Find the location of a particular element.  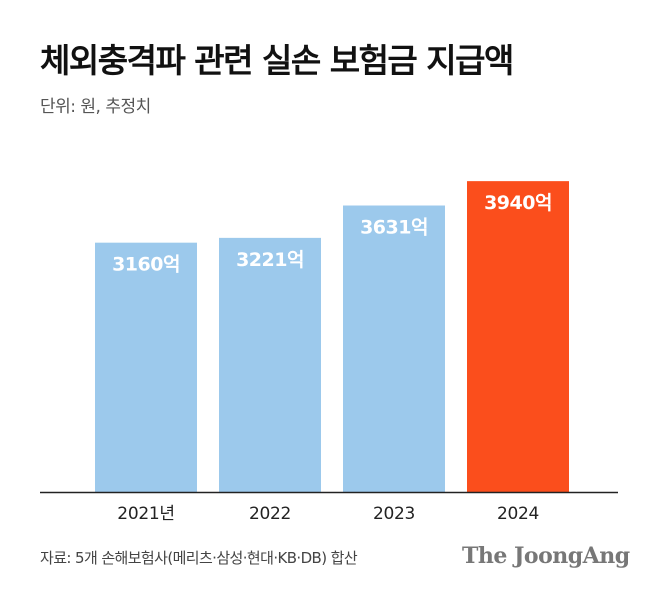

unit-note: 단위: 원, 추정치 is located at coordinates (95, 107).